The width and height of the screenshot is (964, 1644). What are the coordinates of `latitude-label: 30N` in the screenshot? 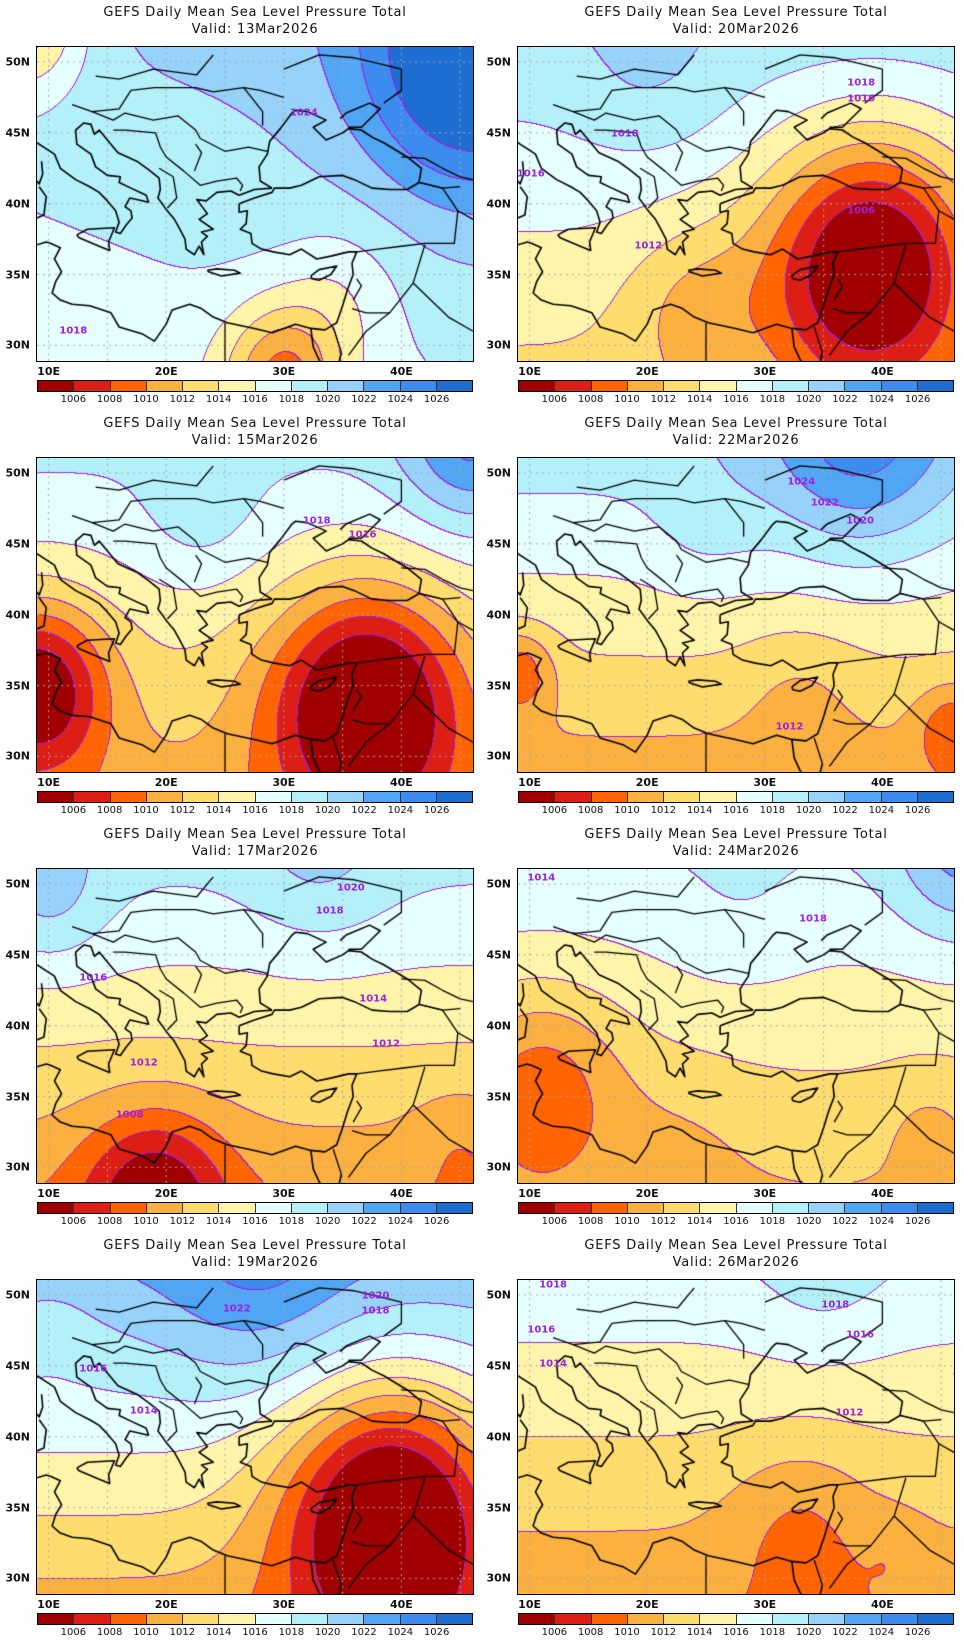 It's located at (498, 345).